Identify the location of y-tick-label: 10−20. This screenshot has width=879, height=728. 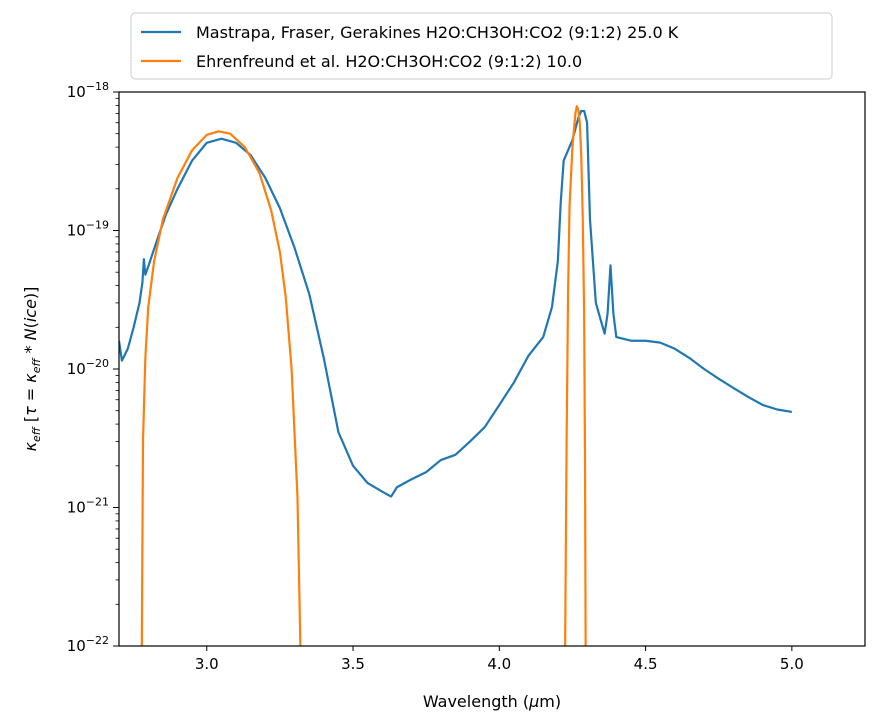
(88, 367).